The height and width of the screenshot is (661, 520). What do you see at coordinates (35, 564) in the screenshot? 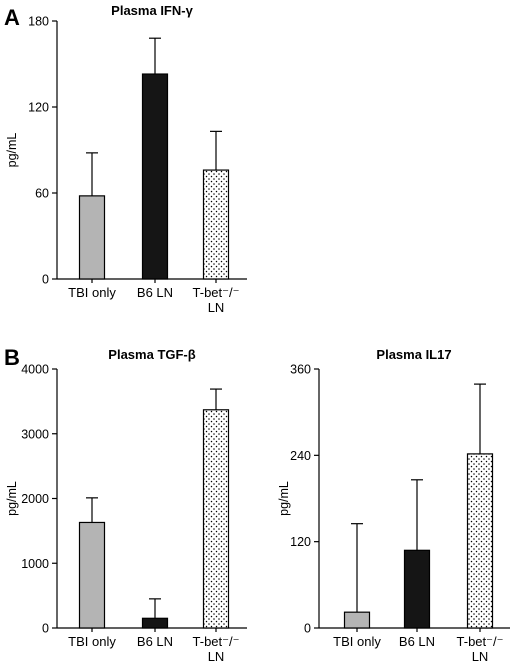
I see `y-tick-label: 1000` at bounding box center [35, 564].